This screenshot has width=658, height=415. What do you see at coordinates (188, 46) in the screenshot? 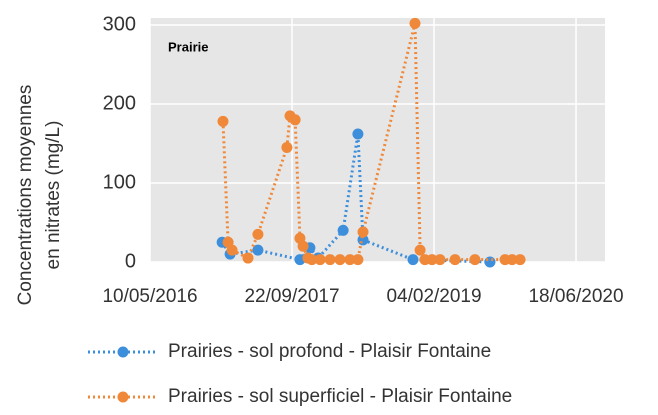
I see `annotation: Prairie` at bounding box center [188, 46].